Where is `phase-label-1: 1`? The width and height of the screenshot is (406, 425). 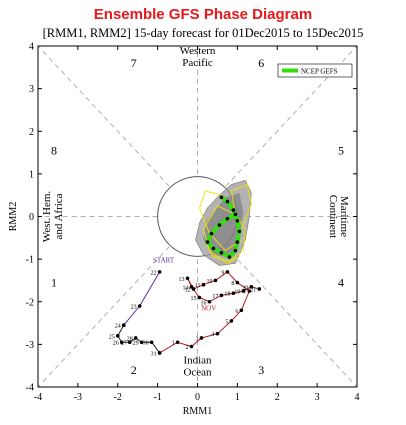 phase-label-1: 1 is located at coordinates (54, 283).